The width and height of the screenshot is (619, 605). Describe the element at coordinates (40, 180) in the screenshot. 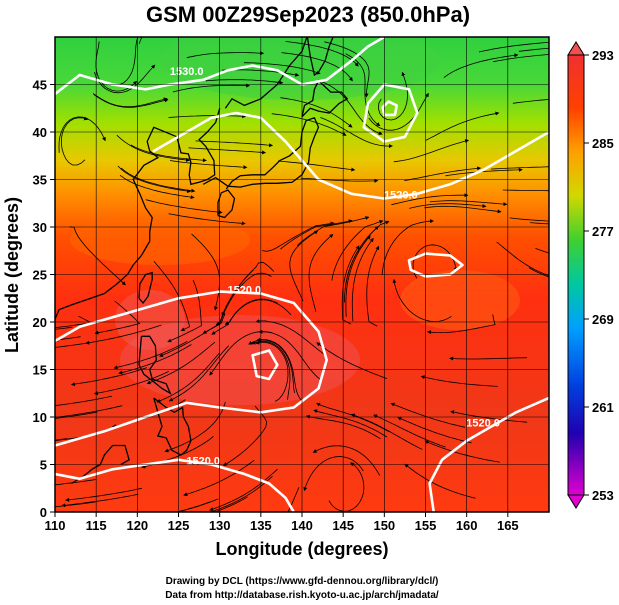

I see `y-tick-label: 35` at that location.